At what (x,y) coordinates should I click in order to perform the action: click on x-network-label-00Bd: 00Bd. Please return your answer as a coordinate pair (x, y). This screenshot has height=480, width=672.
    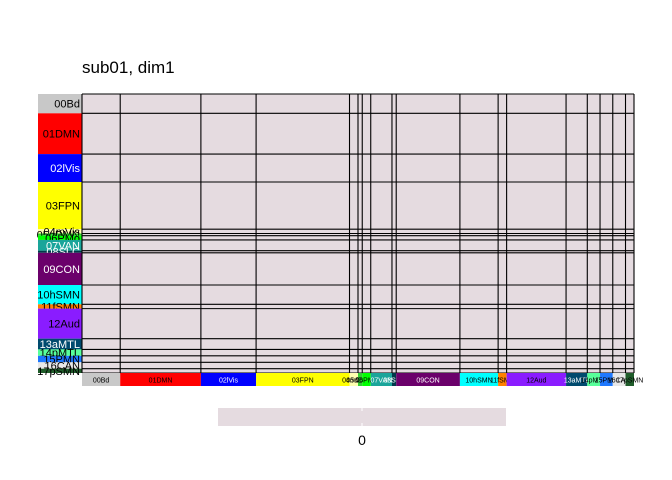
    Looking at the image, I should click on (101, 381).